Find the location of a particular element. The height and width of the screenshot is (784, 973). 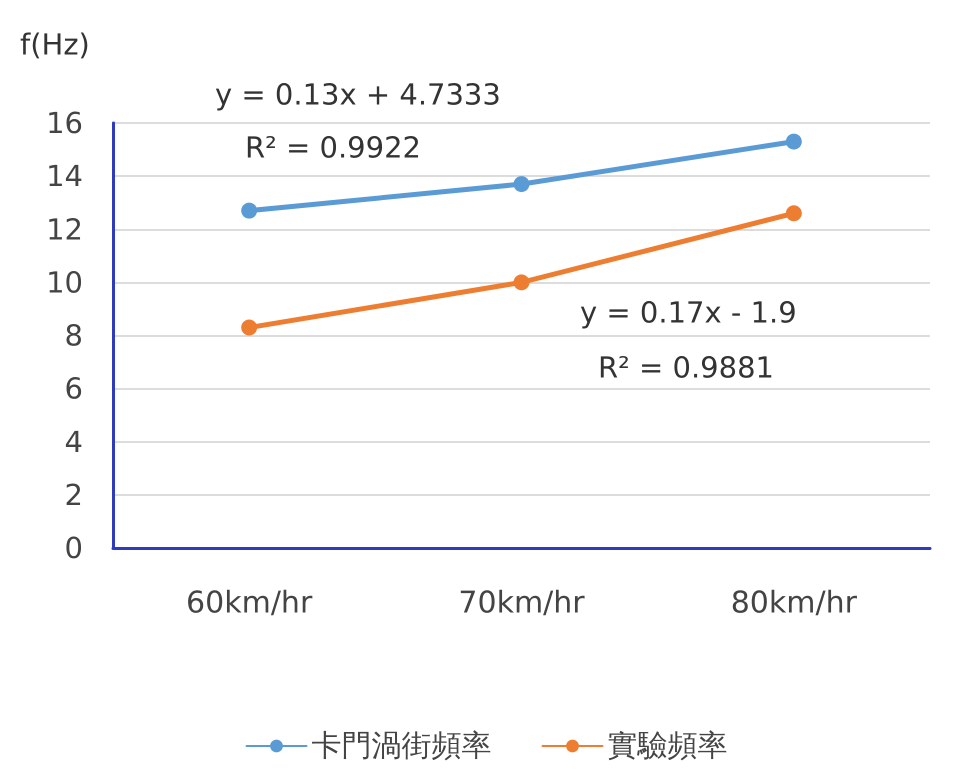

legend-label: 實驗頻率 is located at coordinates (668, 746).